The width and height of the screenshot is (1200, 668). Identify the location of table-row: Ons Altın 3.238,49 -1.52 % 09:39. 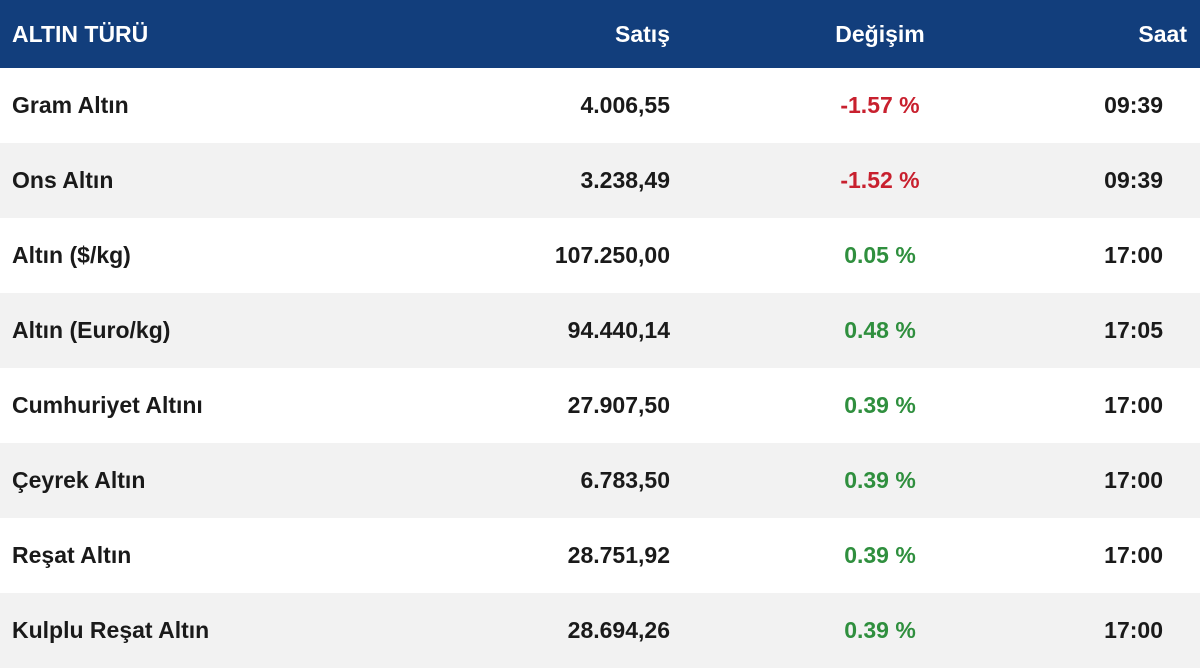
(600, 180).